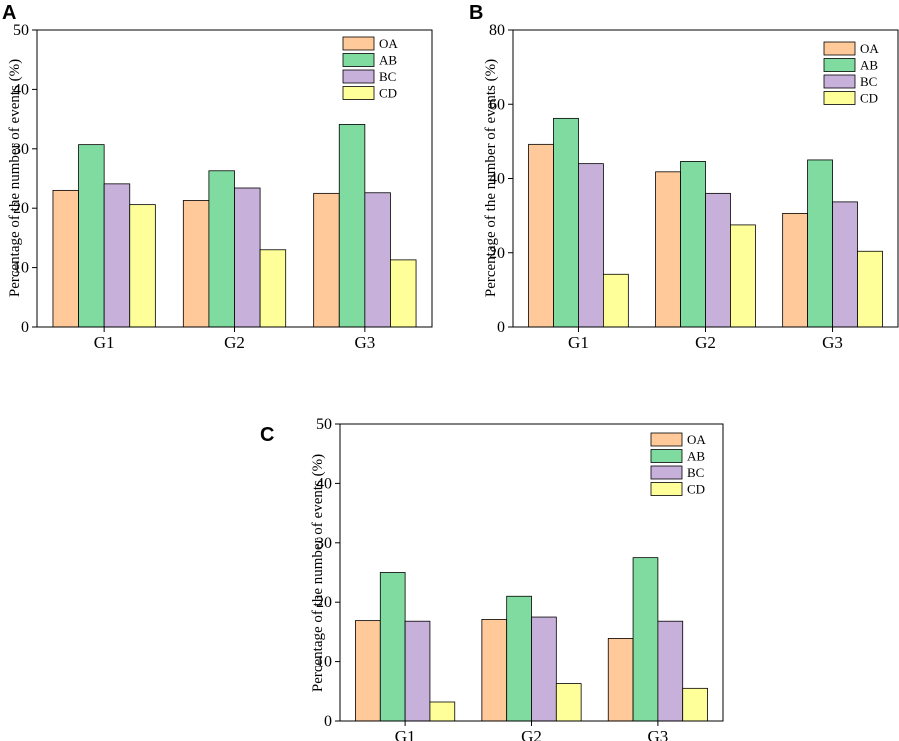 Image resolution: width=899 pixels, height=741 pixels. I want to click on panel-letter: A, so click(9, 13).